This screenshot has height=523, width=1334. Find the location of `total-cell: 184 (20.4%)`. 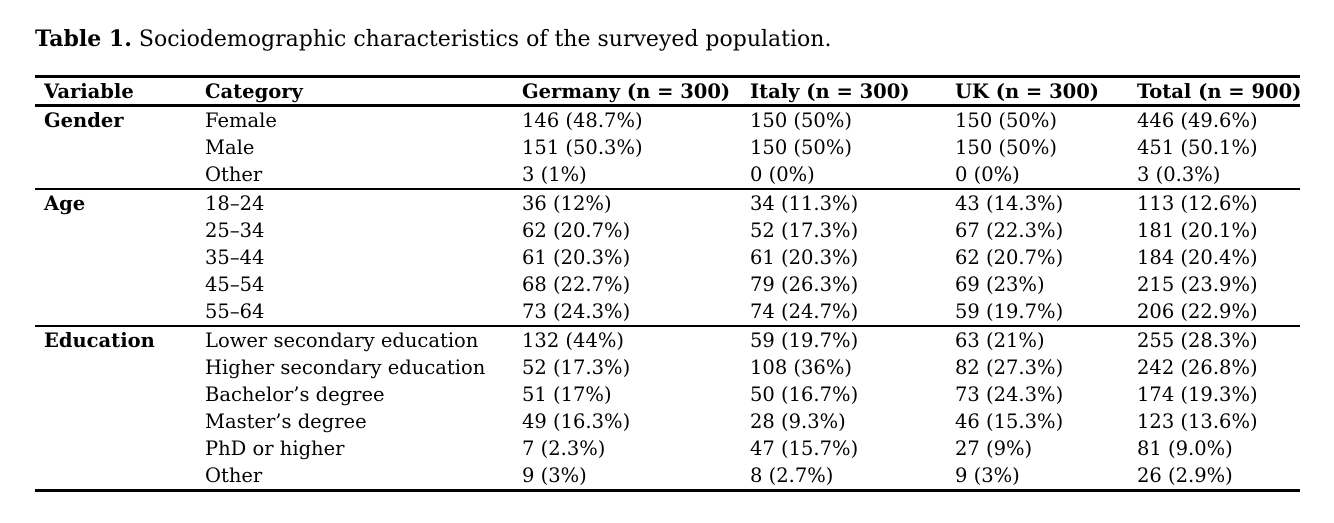

total-cell: 184 (20.4%) is located at coordinates (1197, 257).